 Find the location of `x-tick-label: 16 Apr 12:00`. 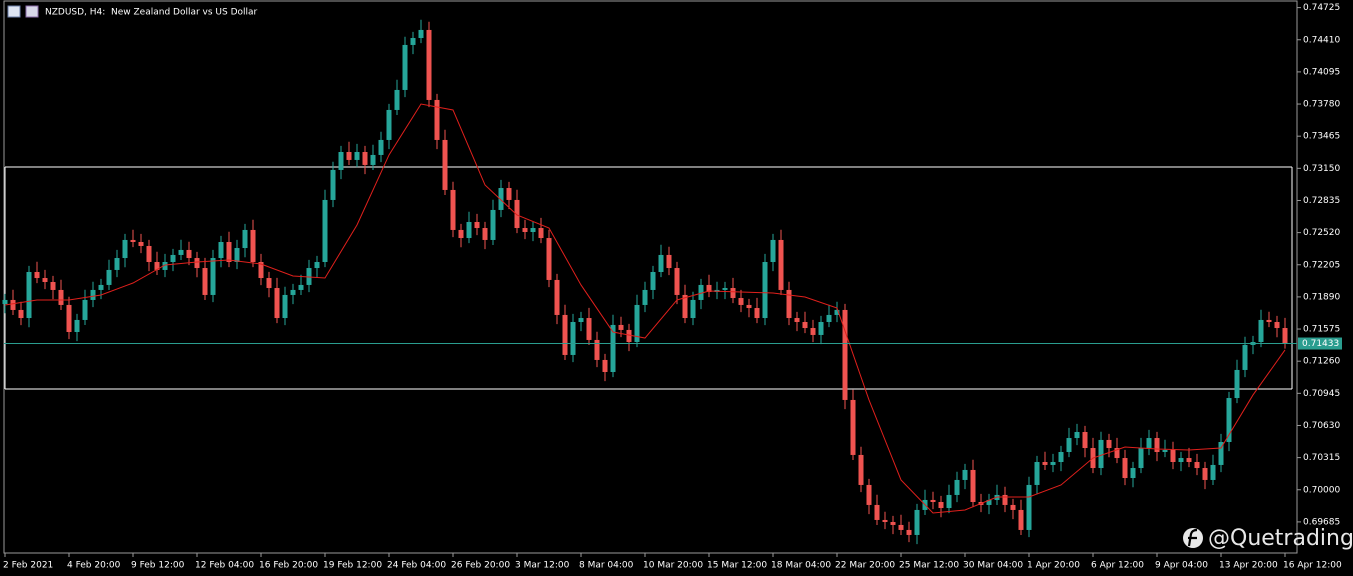

x-tick-label: 16 Apr 12:00 is located at coordinates (1312, 566).